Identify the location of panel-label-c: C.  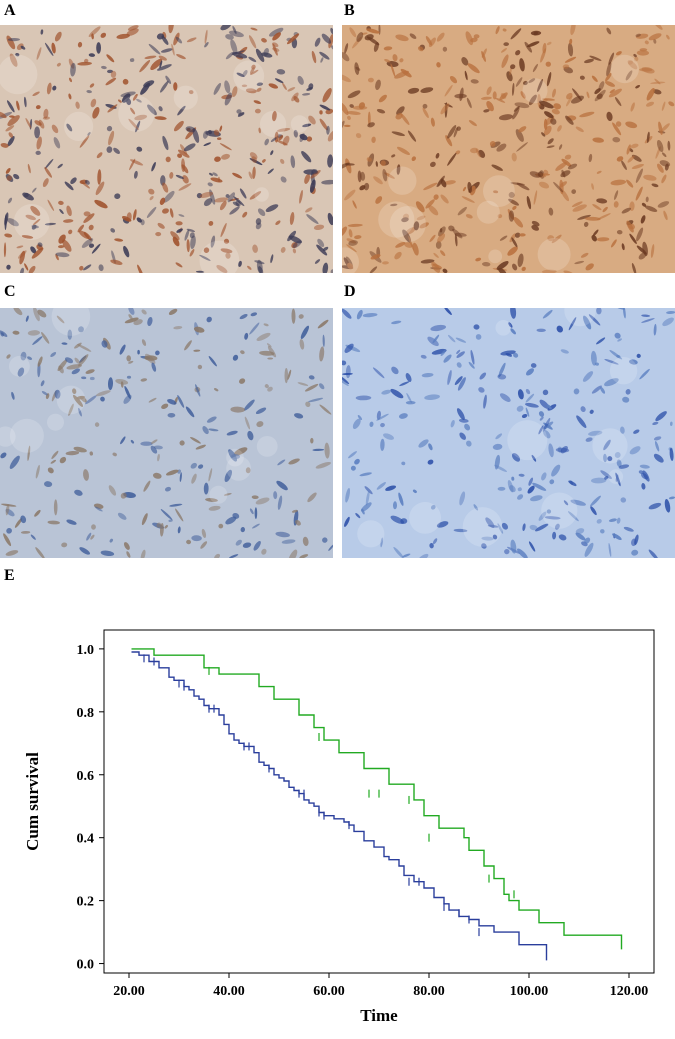
(10, 291).